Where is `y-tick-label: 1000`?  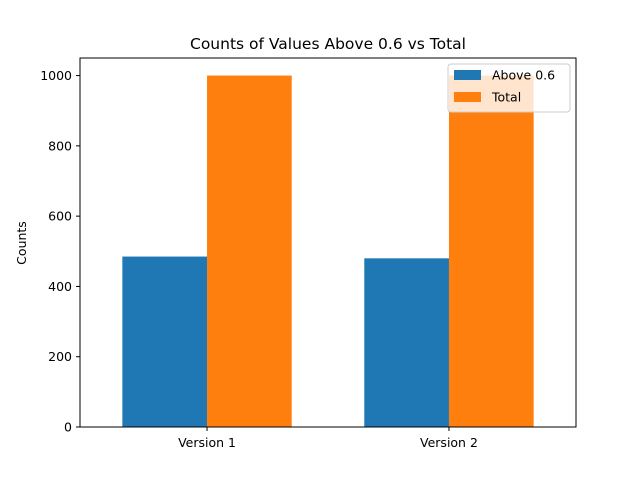
y-tick-label: 1000 is located at coordinates (56, 75).